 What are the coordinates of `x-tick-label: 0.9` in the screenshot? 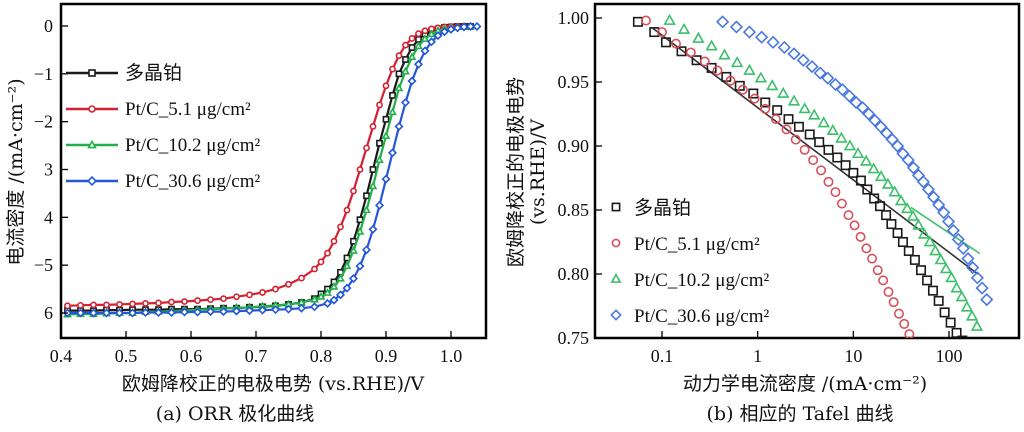 It's located at (386, 356).